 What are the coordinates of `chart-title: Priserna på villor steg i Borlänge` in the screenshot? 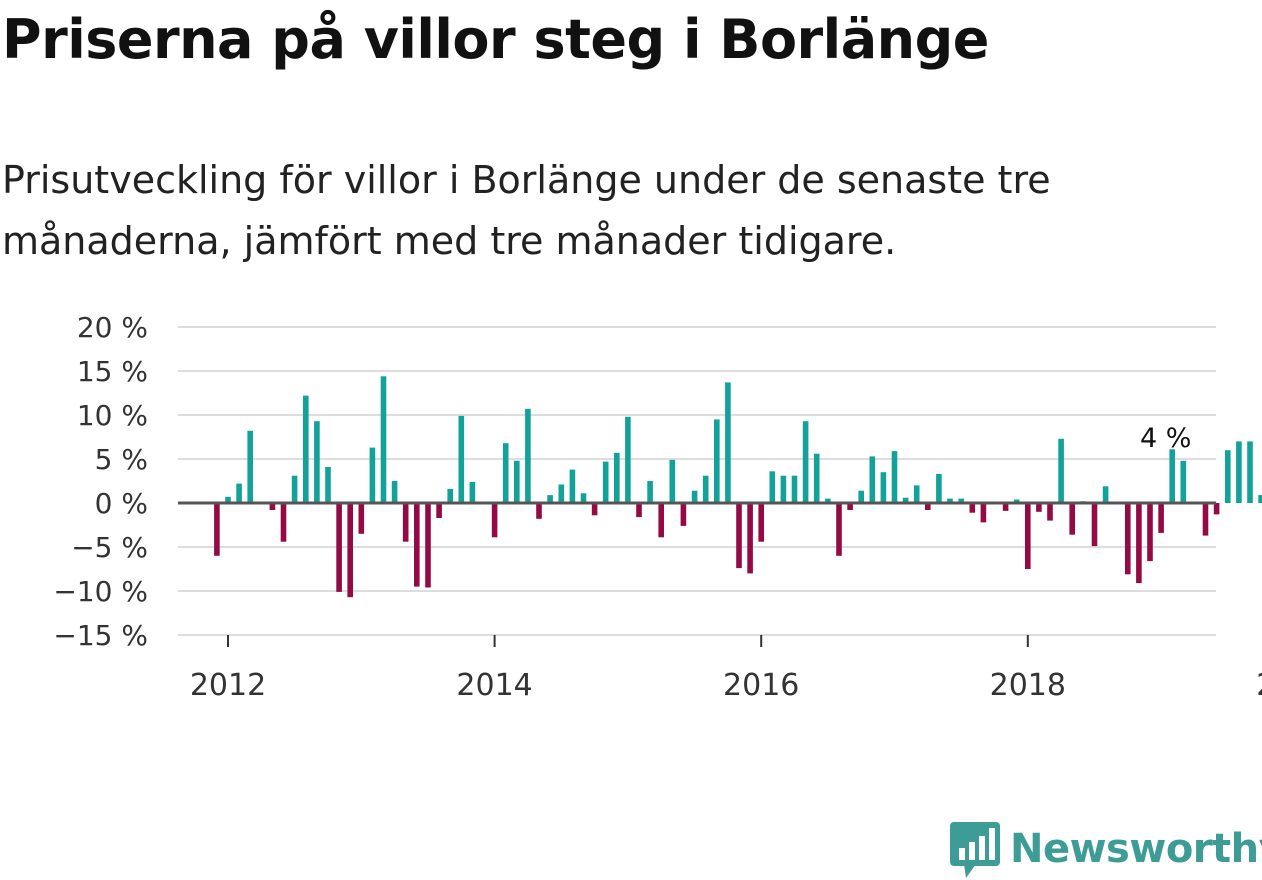 It's located at (495, 39).